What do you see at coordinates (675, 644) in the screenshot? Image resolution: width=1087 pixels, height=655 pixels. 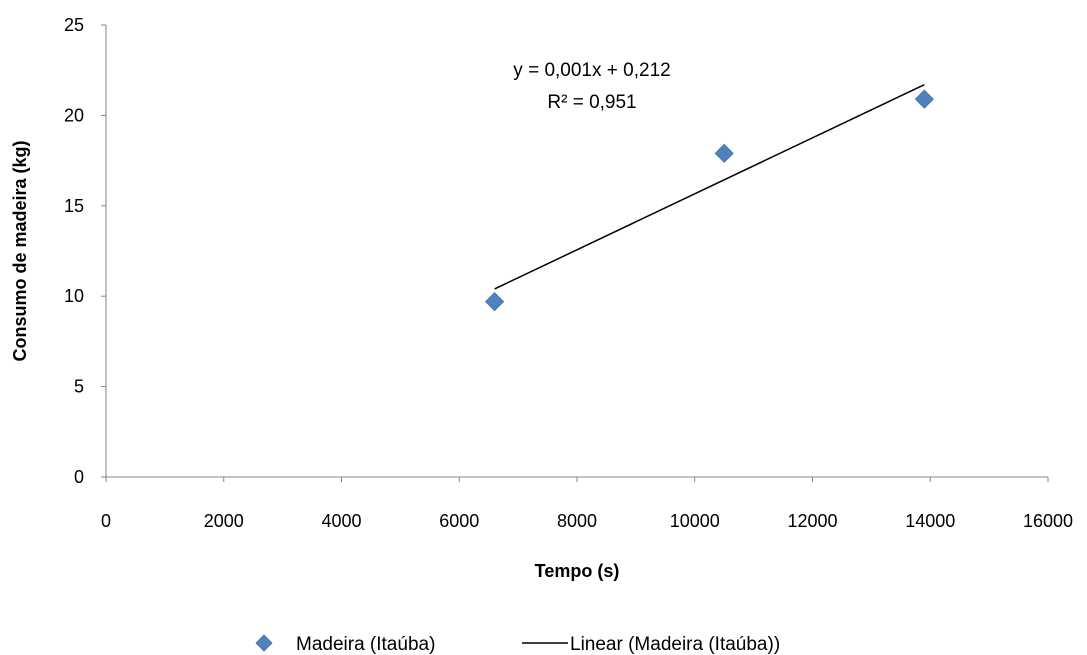 I see `legend-trendline-label: Linear (Madeira (Itaúba))` at bounding box center [675, 644].